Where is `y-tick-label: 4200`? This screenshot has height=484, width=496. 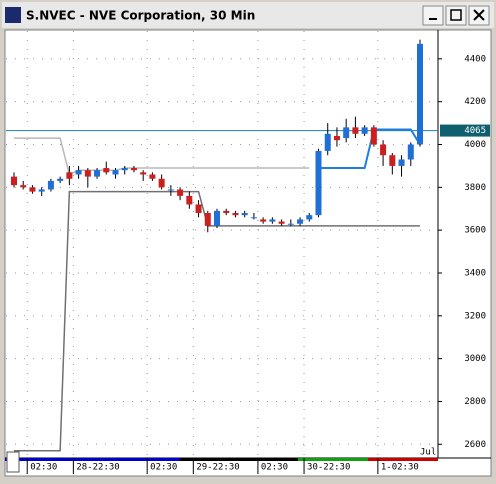
y-tick-label: 4200 is located at coordinates (475, 102).